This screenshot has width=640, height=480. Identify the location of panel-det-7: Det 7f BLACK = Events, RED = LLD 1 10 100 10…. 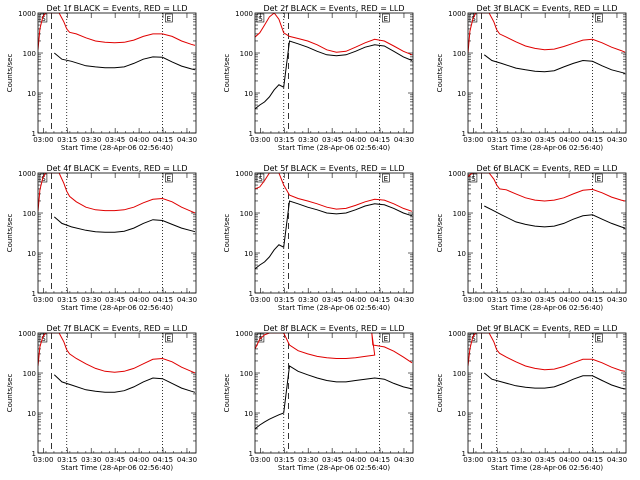
(101, 398).